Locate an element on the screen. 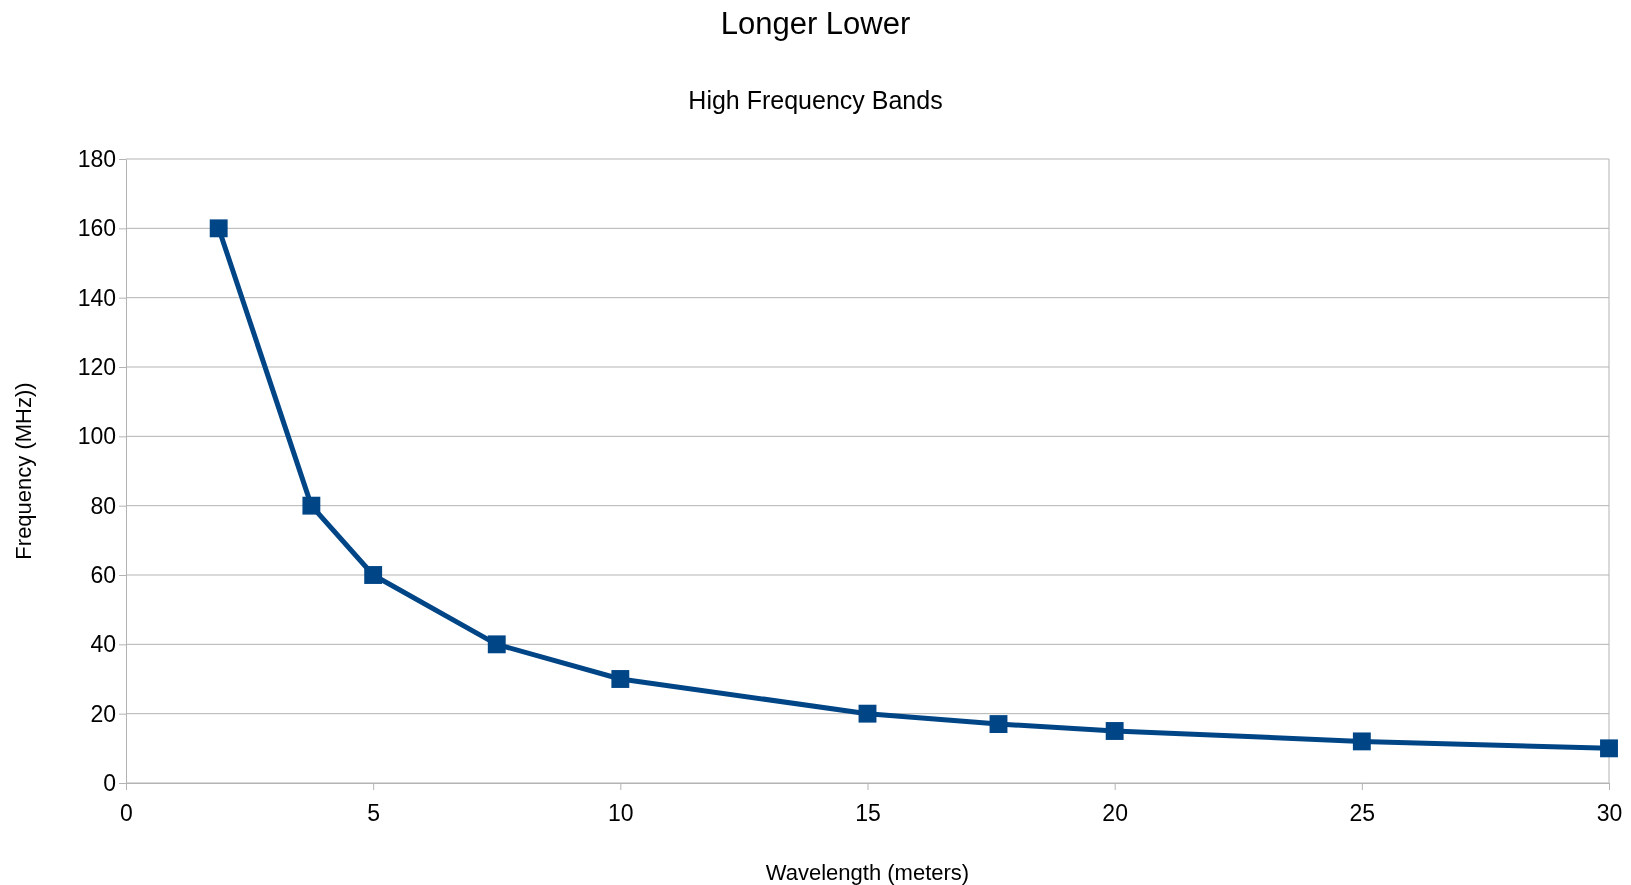 The image size is (1631, 885). x-tick-label: 25 is located at coordinates (1362, 812).